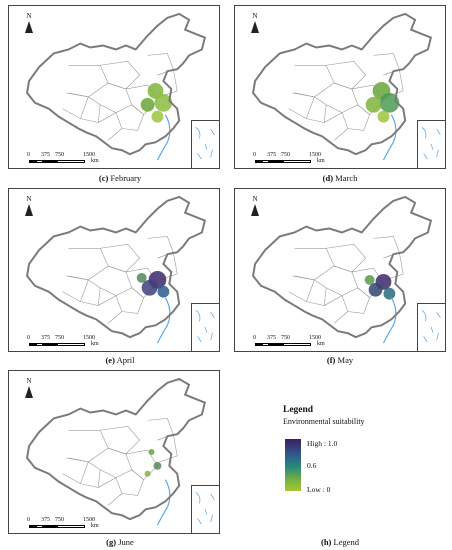  Describe the element at coordinates (120, 360) in the screenshot. I see `caption-e: (e) April` at that location.